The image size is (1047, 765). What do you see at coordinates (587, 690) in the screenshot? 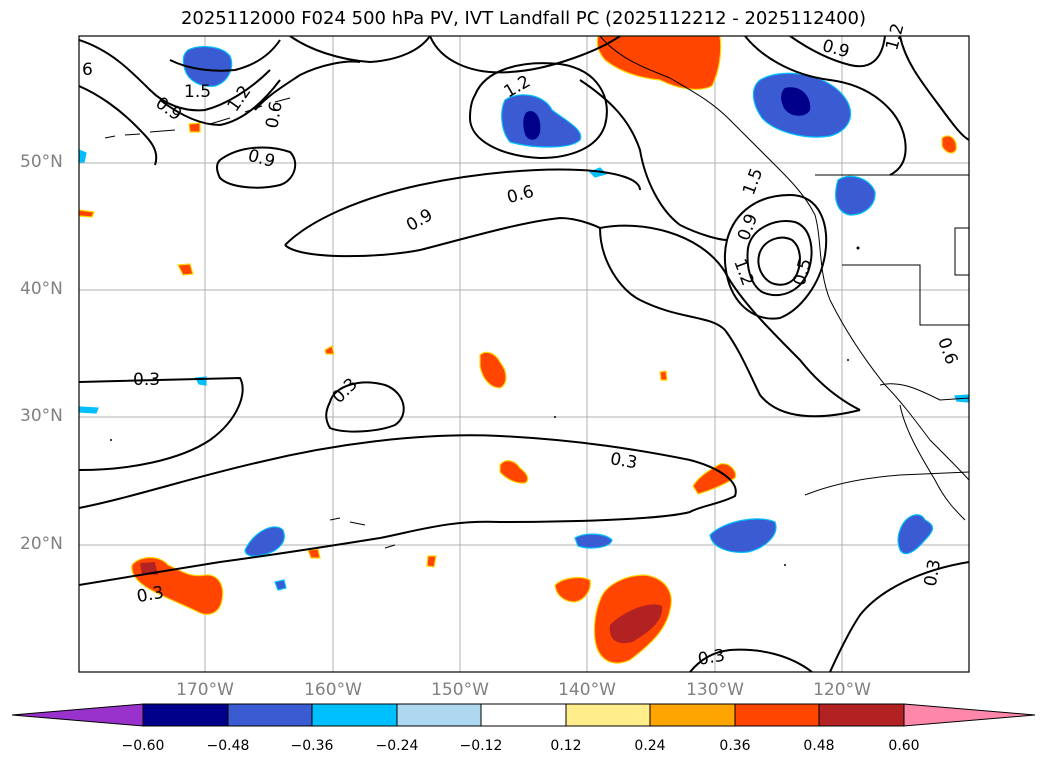
I see `lon-label-140w: 140°W` at bounding box center [587, 690].